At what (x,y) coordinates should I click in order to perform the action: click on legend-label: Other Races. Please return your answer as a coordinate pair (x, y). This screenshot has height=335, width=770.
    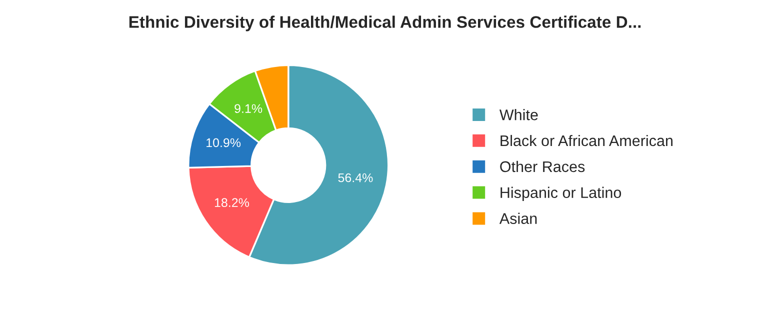
    Looking at the image, I should click on (542, 166).